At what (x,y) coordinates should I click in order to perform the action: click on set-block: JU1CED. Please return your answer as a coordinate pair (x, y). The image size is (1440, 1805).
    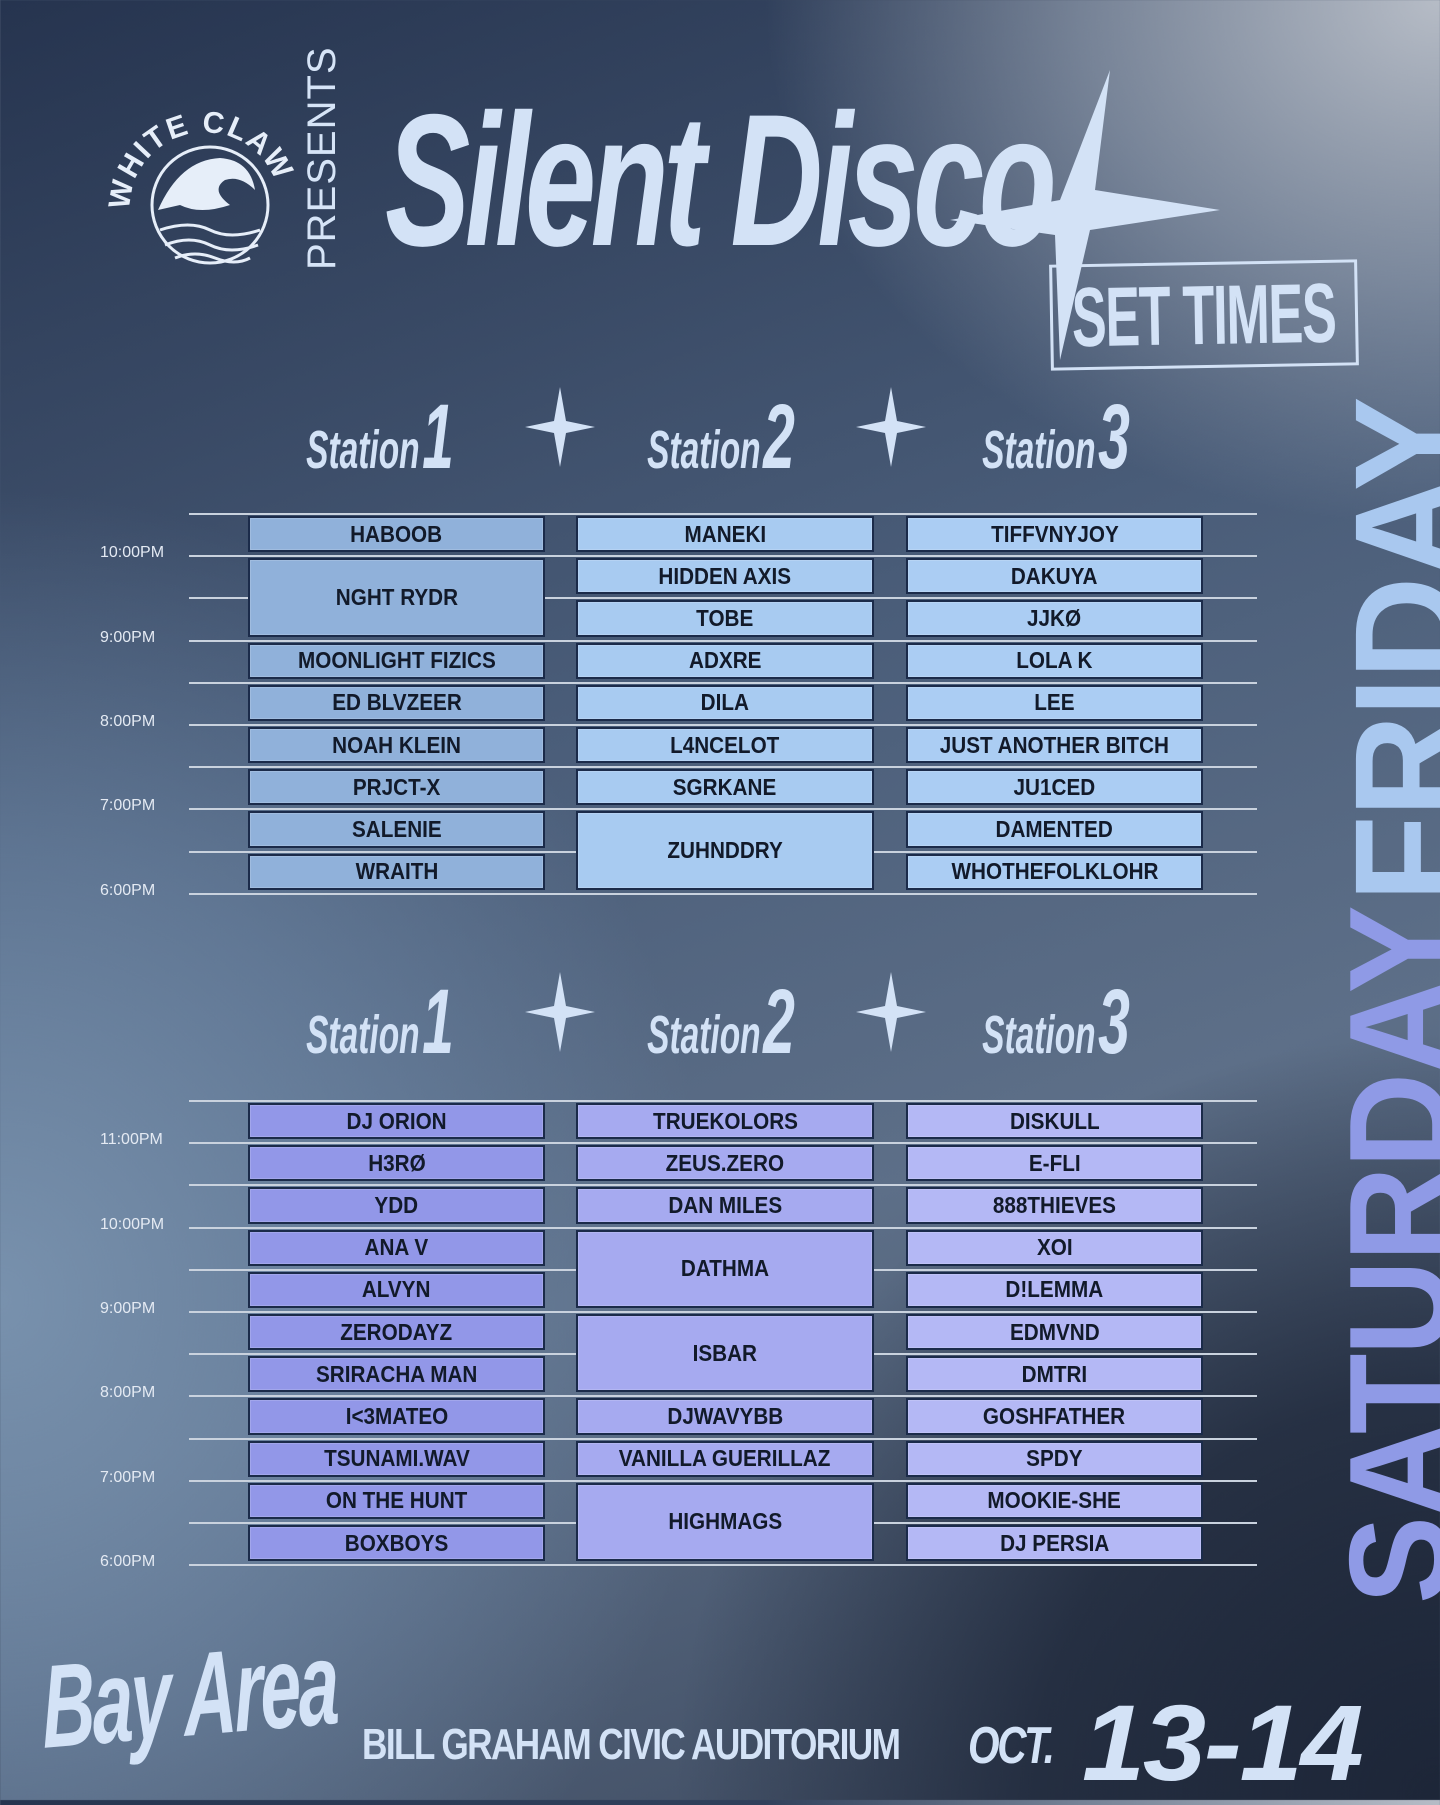
    Looking at the image, I should click on (1054, 787).